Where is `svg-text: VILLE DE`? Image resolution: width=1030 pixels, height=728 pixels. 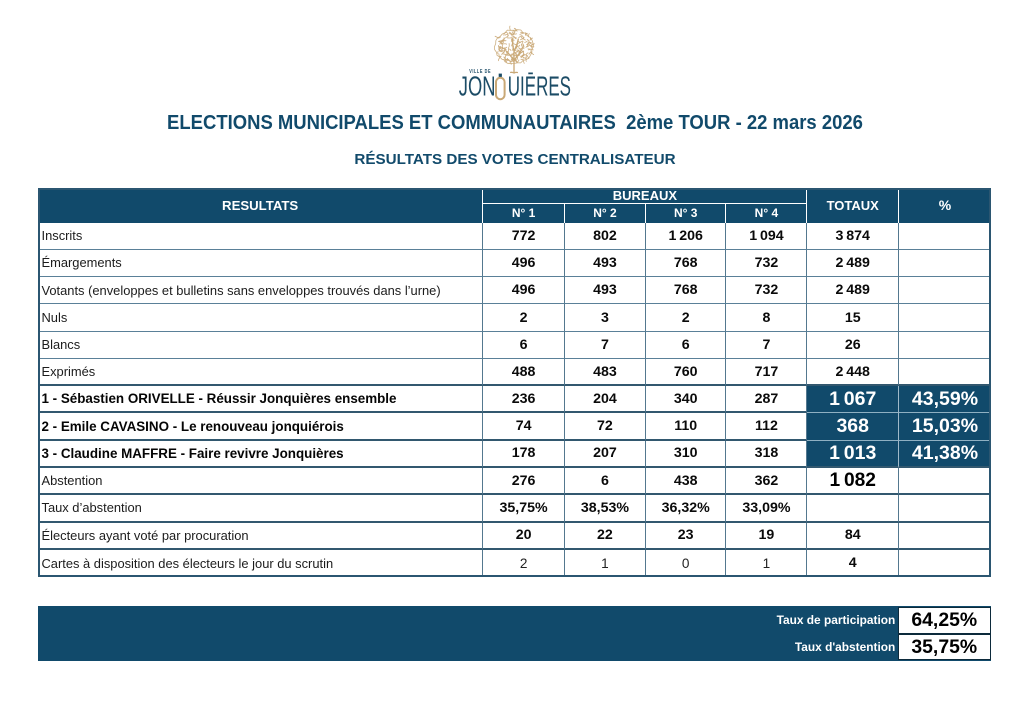 svg-text: VILLE DE is located at coordinates (480, 72).